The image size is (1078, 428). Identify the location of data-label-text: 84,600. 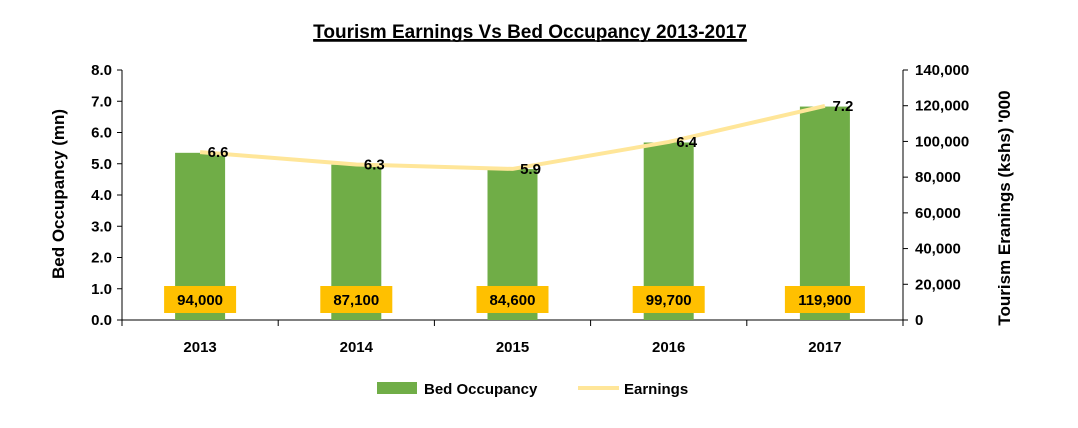
(513, 300).